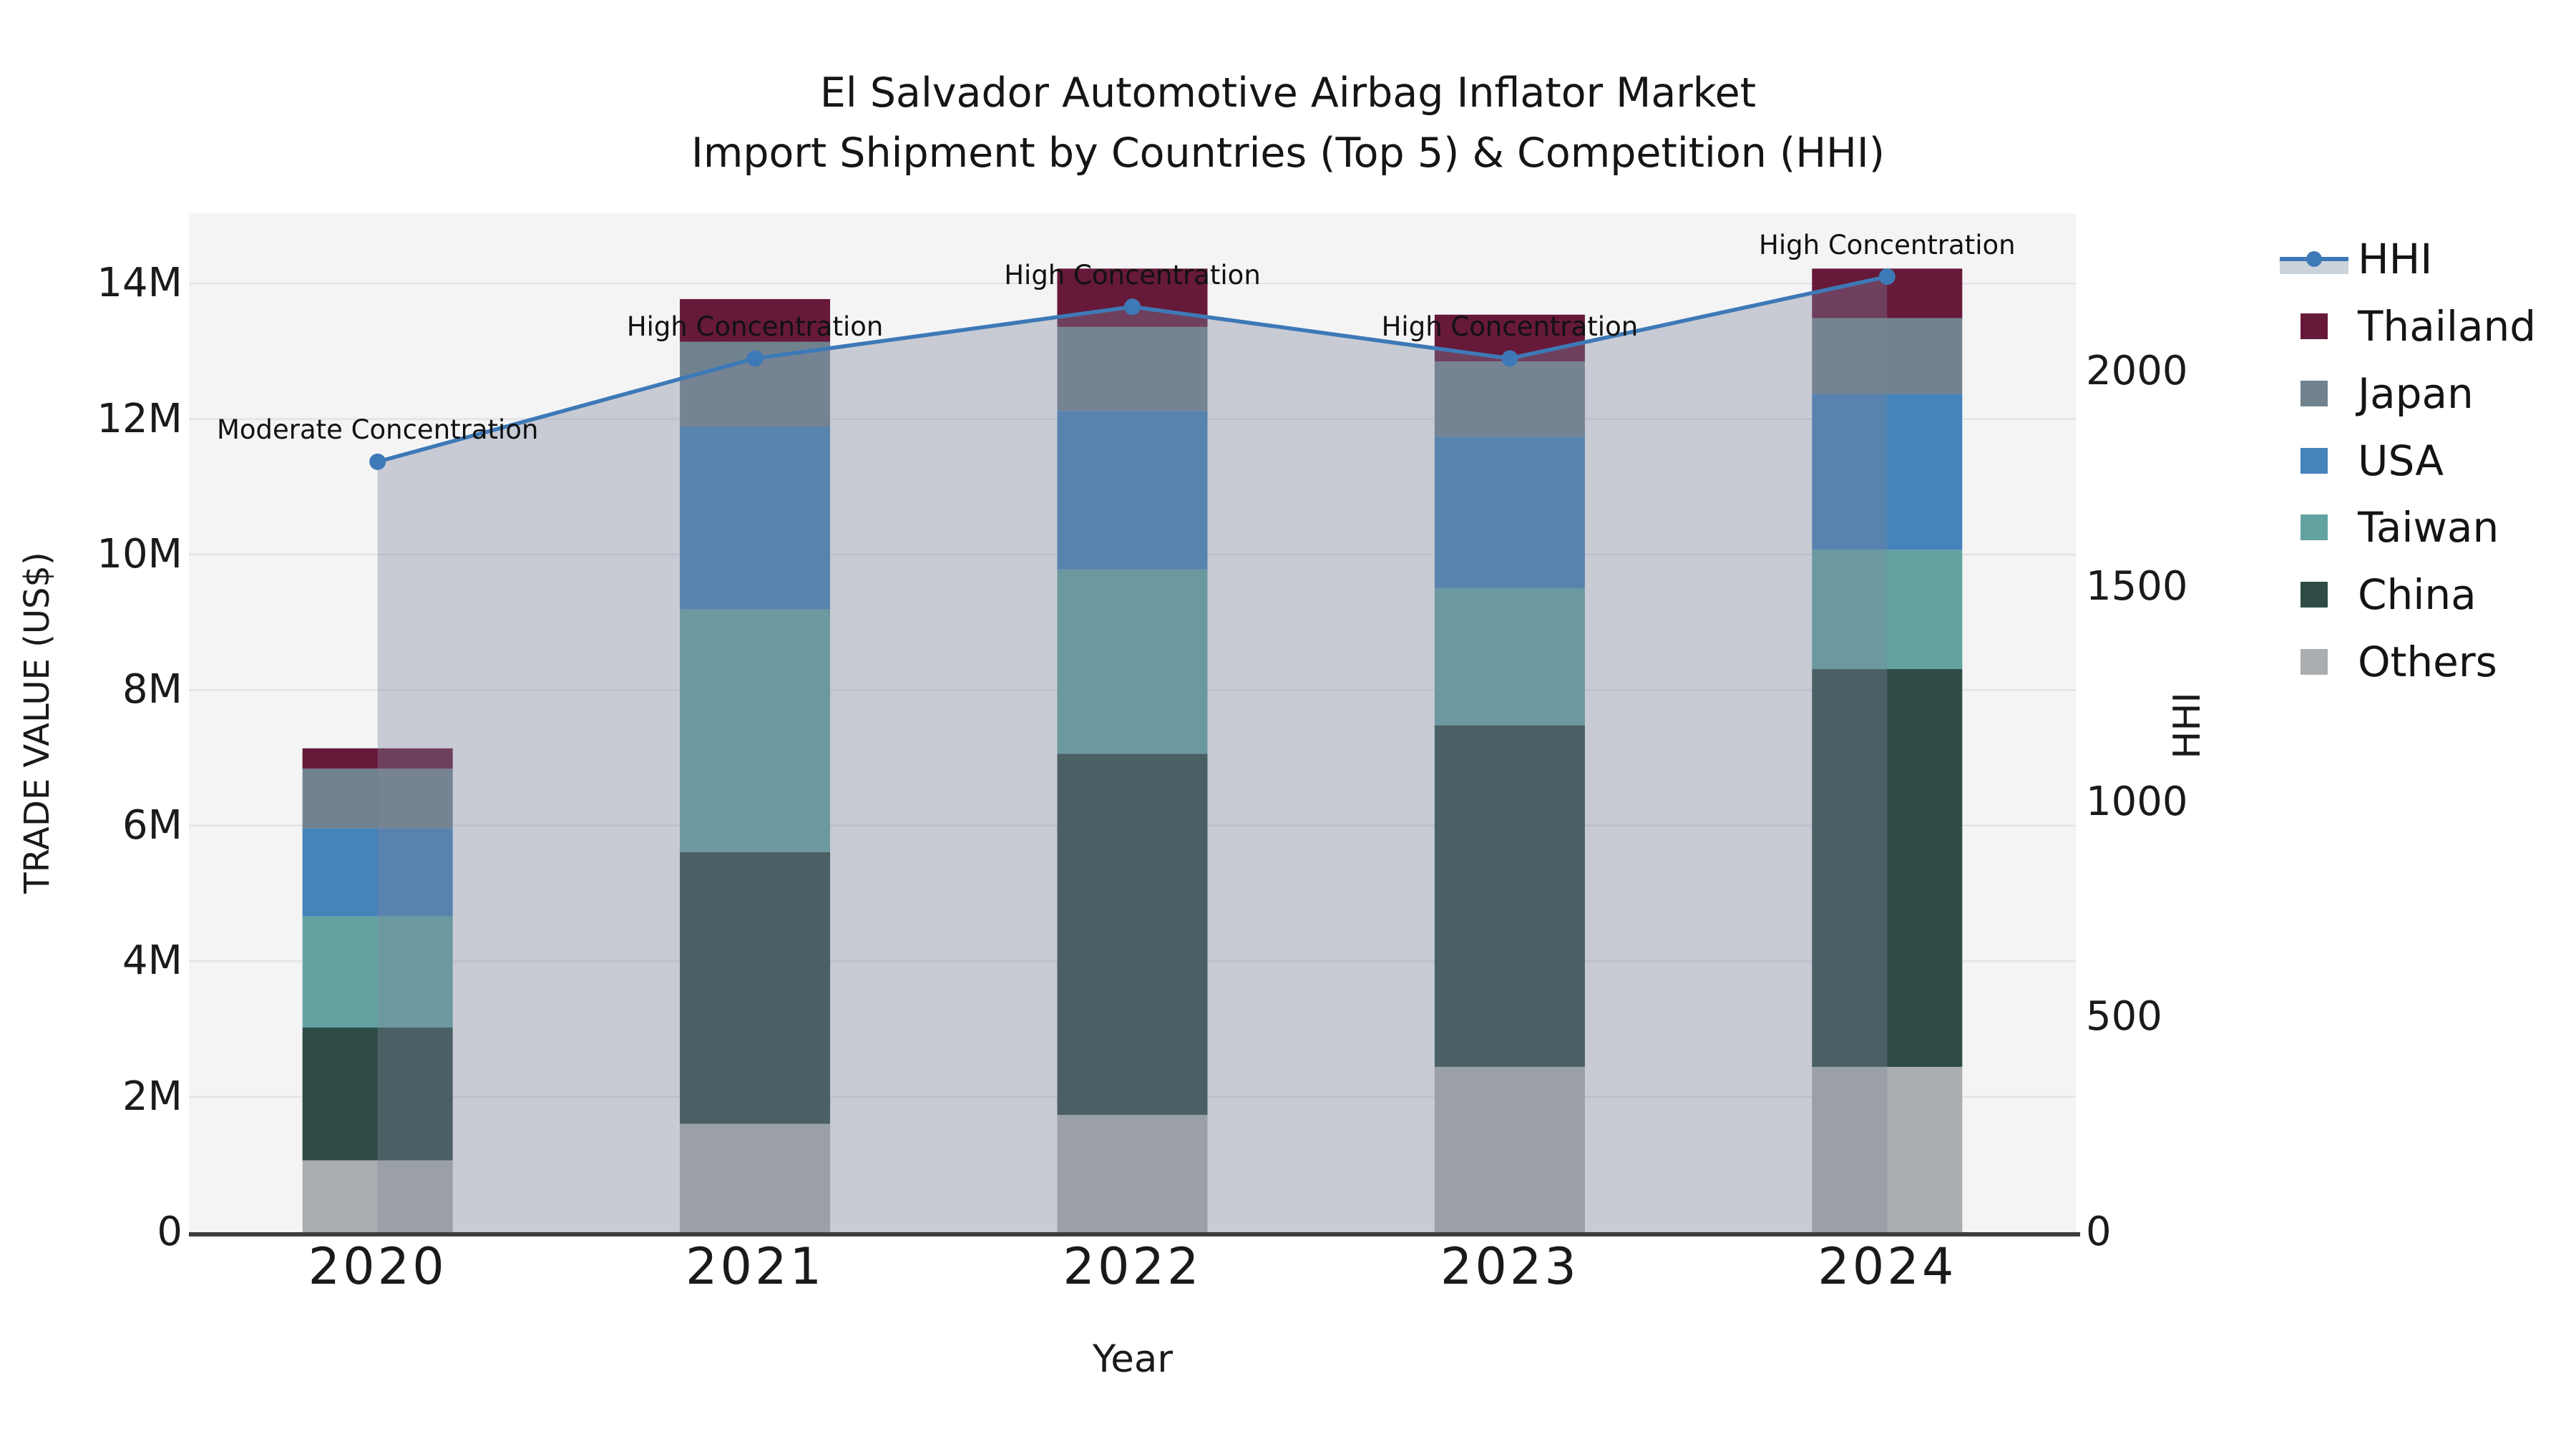  What do you see at coordinates (1887, 356) in the screenshot?
I see `bar-segment-japan-2024` at bounding box center [1887, 356].